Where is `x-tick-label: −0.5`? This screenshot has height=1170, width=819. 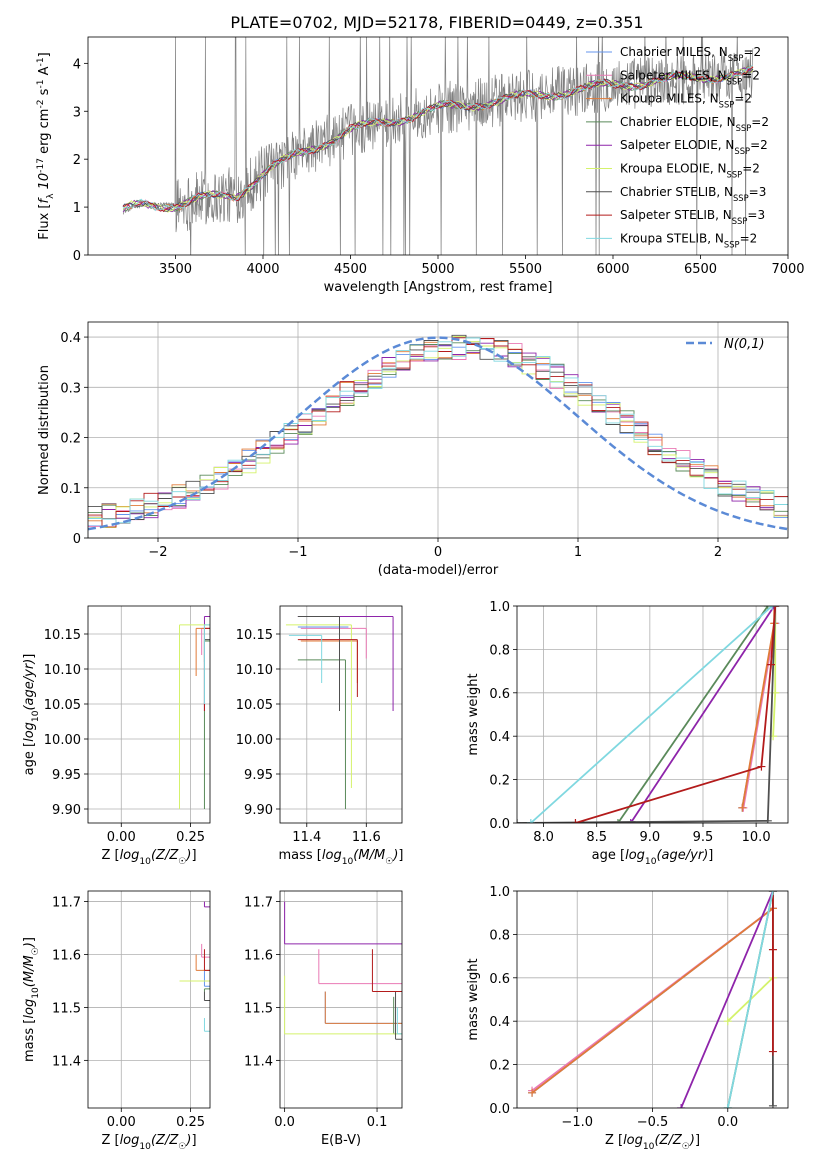
x-tick-label: −0.5 is located at coordinates (653, 1122).